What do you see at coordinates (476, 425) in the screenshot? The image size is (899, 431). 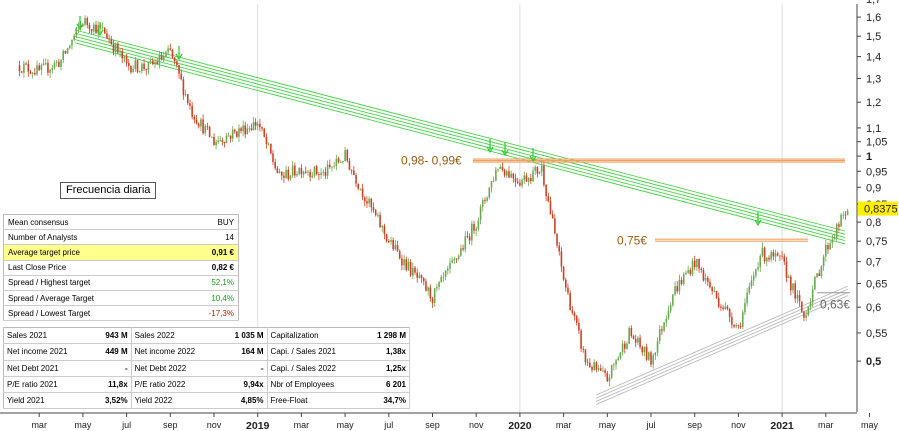 I see `x-tick-label: nov` at bounding box center [476, 425].